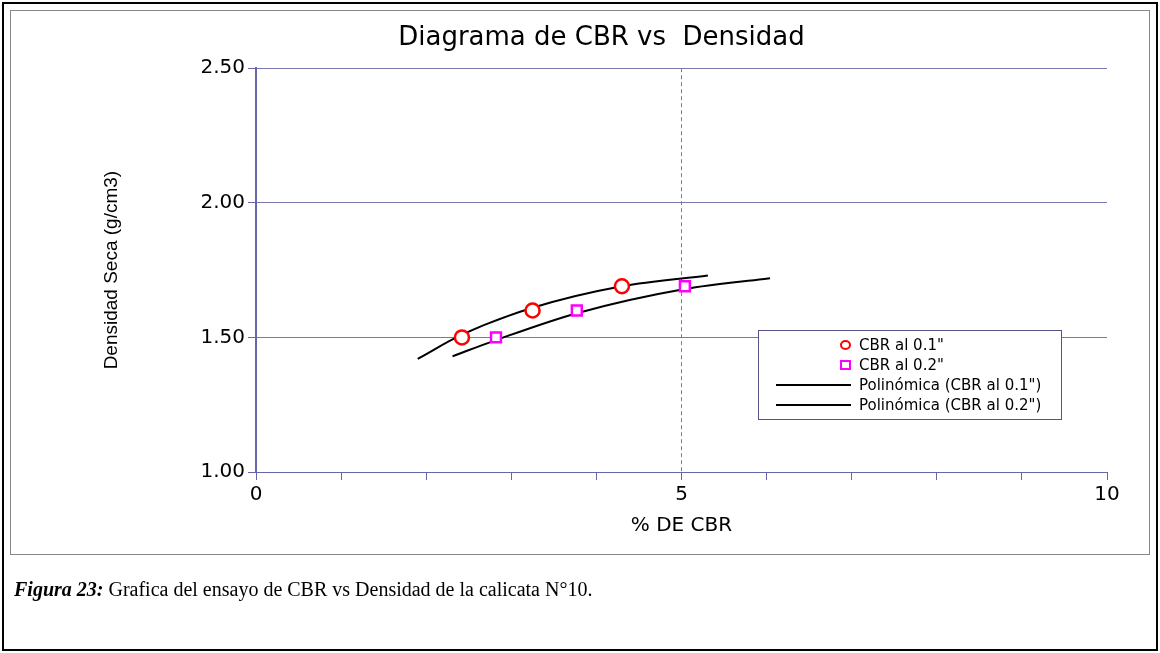  I want to click on x-axis-title: % DE CBR, so click(681, 524).